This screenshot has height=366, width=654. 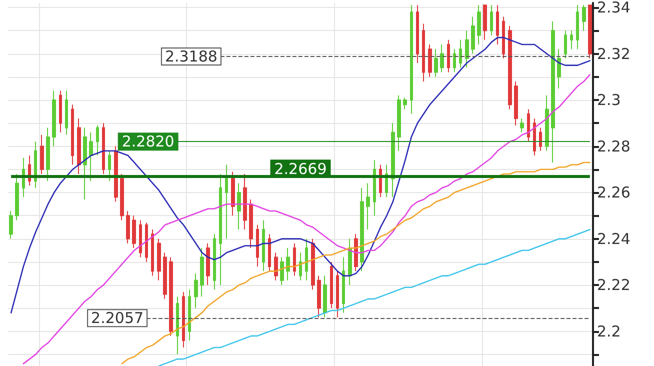 I want to click on y-tick-label: 2.24, so click(x=613, y=239).